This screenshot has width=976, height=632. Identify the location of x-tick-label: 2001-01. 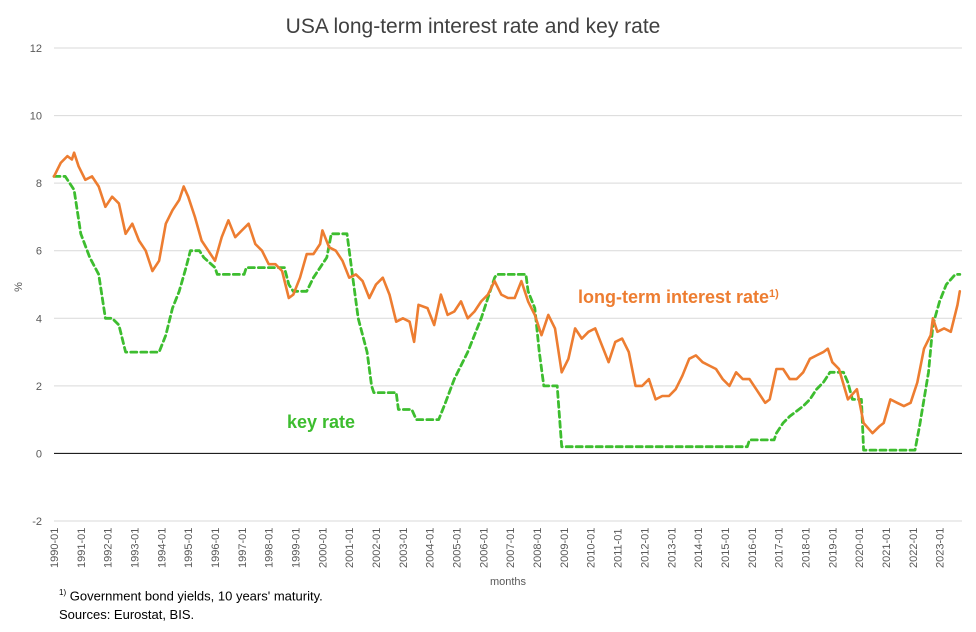
(350, 548).